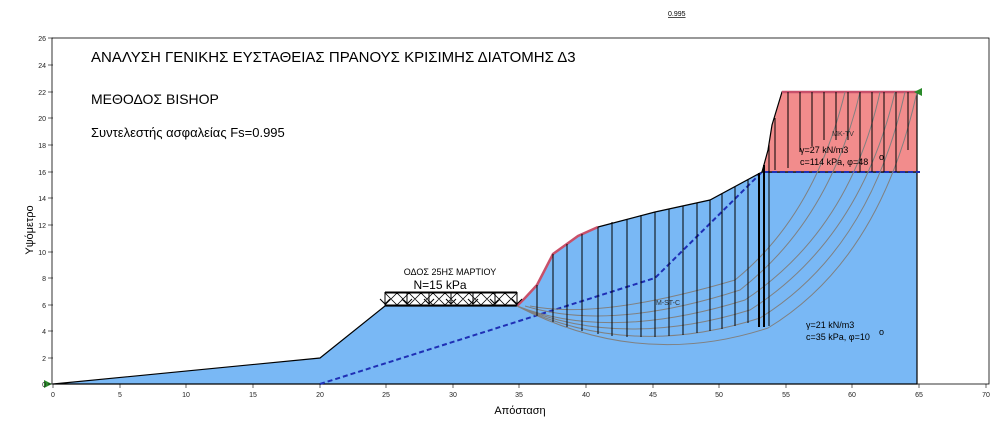  I want to click on y-tick-label: 8, so click(44, 279).